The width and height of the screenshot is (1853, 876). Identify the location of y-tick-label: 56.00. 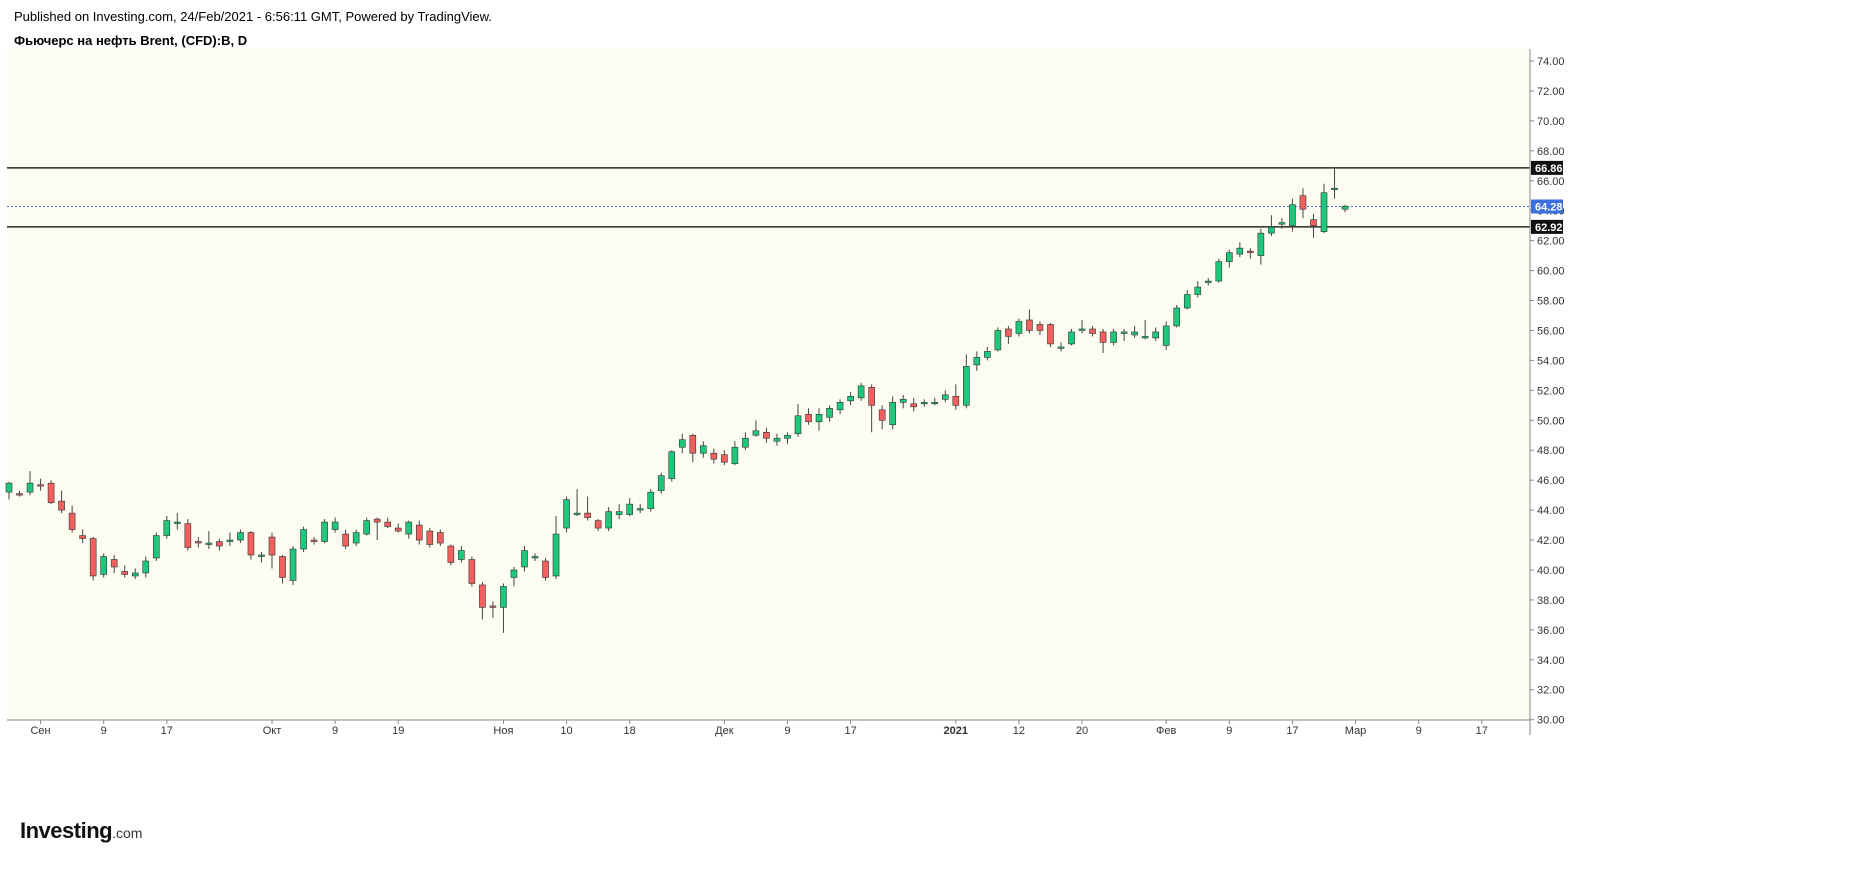
(1551, 331).